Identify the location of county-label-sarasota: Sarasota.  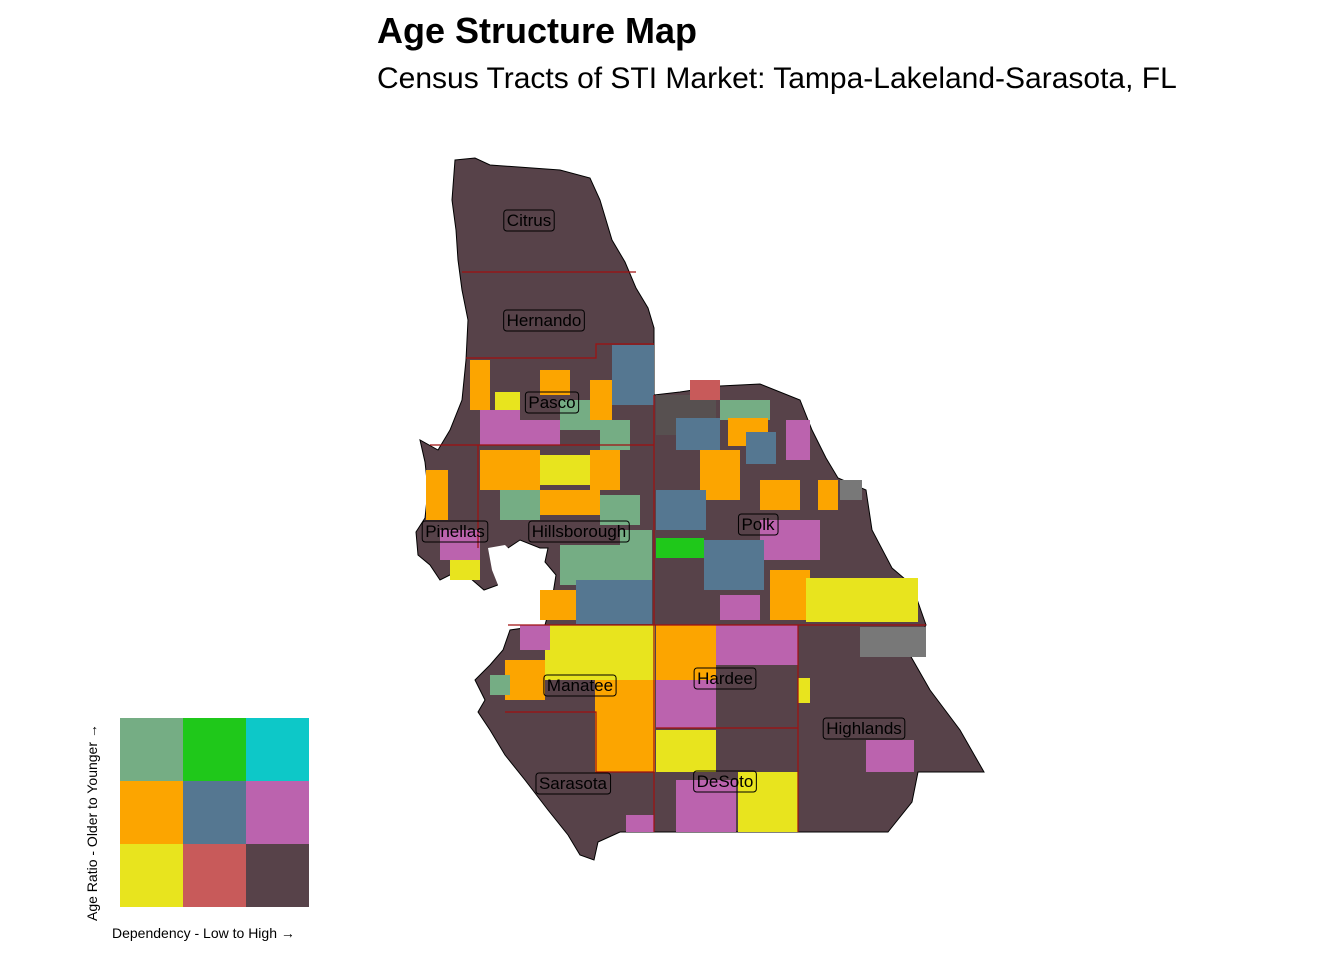
(573, 783).